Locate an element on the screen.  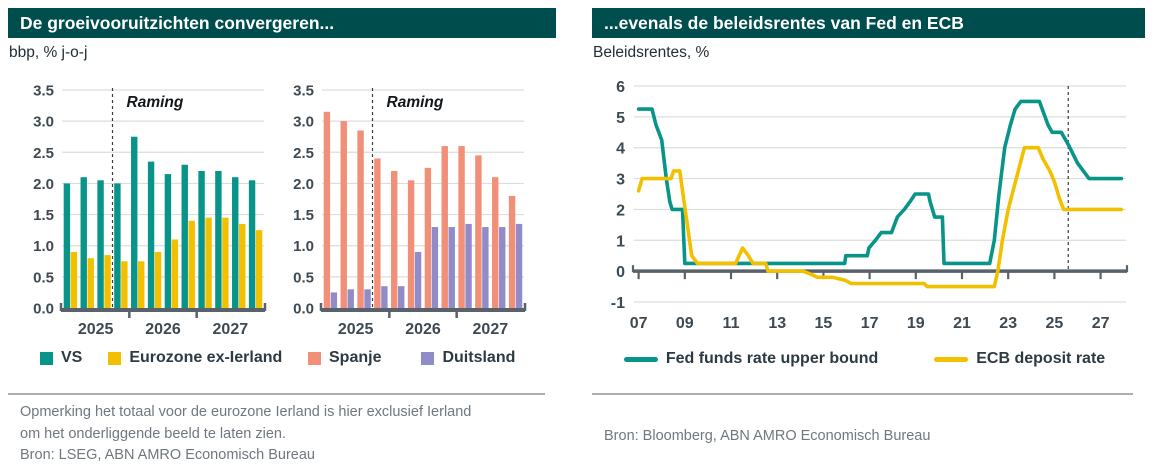
svg-text: 17 is located at coordinates (870, 323).